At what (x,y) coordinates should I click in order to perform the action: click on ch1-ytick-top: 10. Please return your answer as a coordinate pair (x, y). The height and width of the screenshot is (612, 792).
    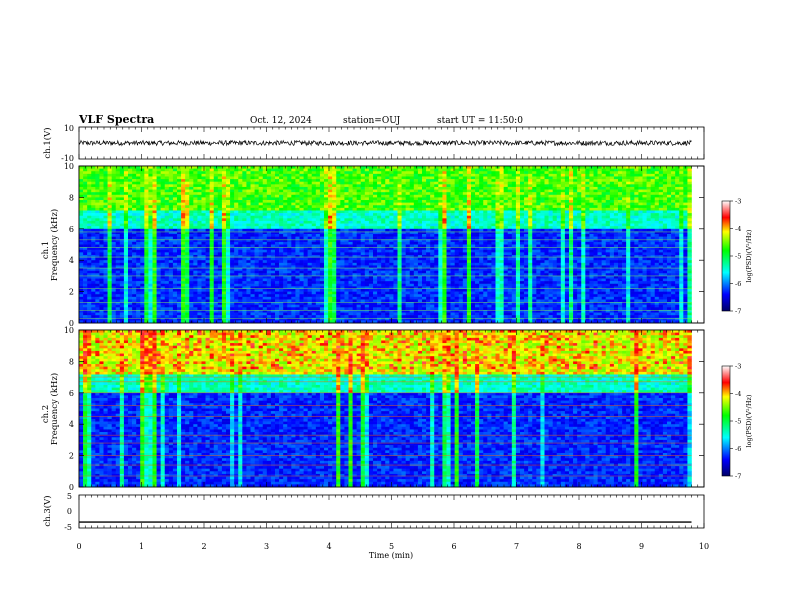
    Looking at the image, I should click on (69, 128).